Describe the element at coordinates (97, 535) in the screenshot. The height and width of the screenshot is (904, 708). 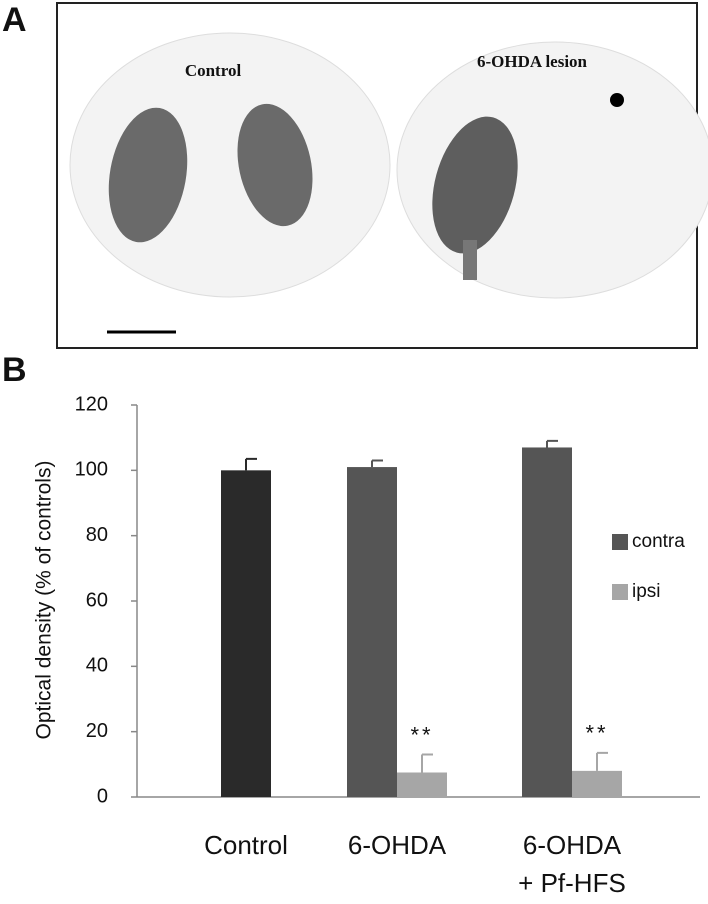
I see `y-tick-label: 80` at that location.